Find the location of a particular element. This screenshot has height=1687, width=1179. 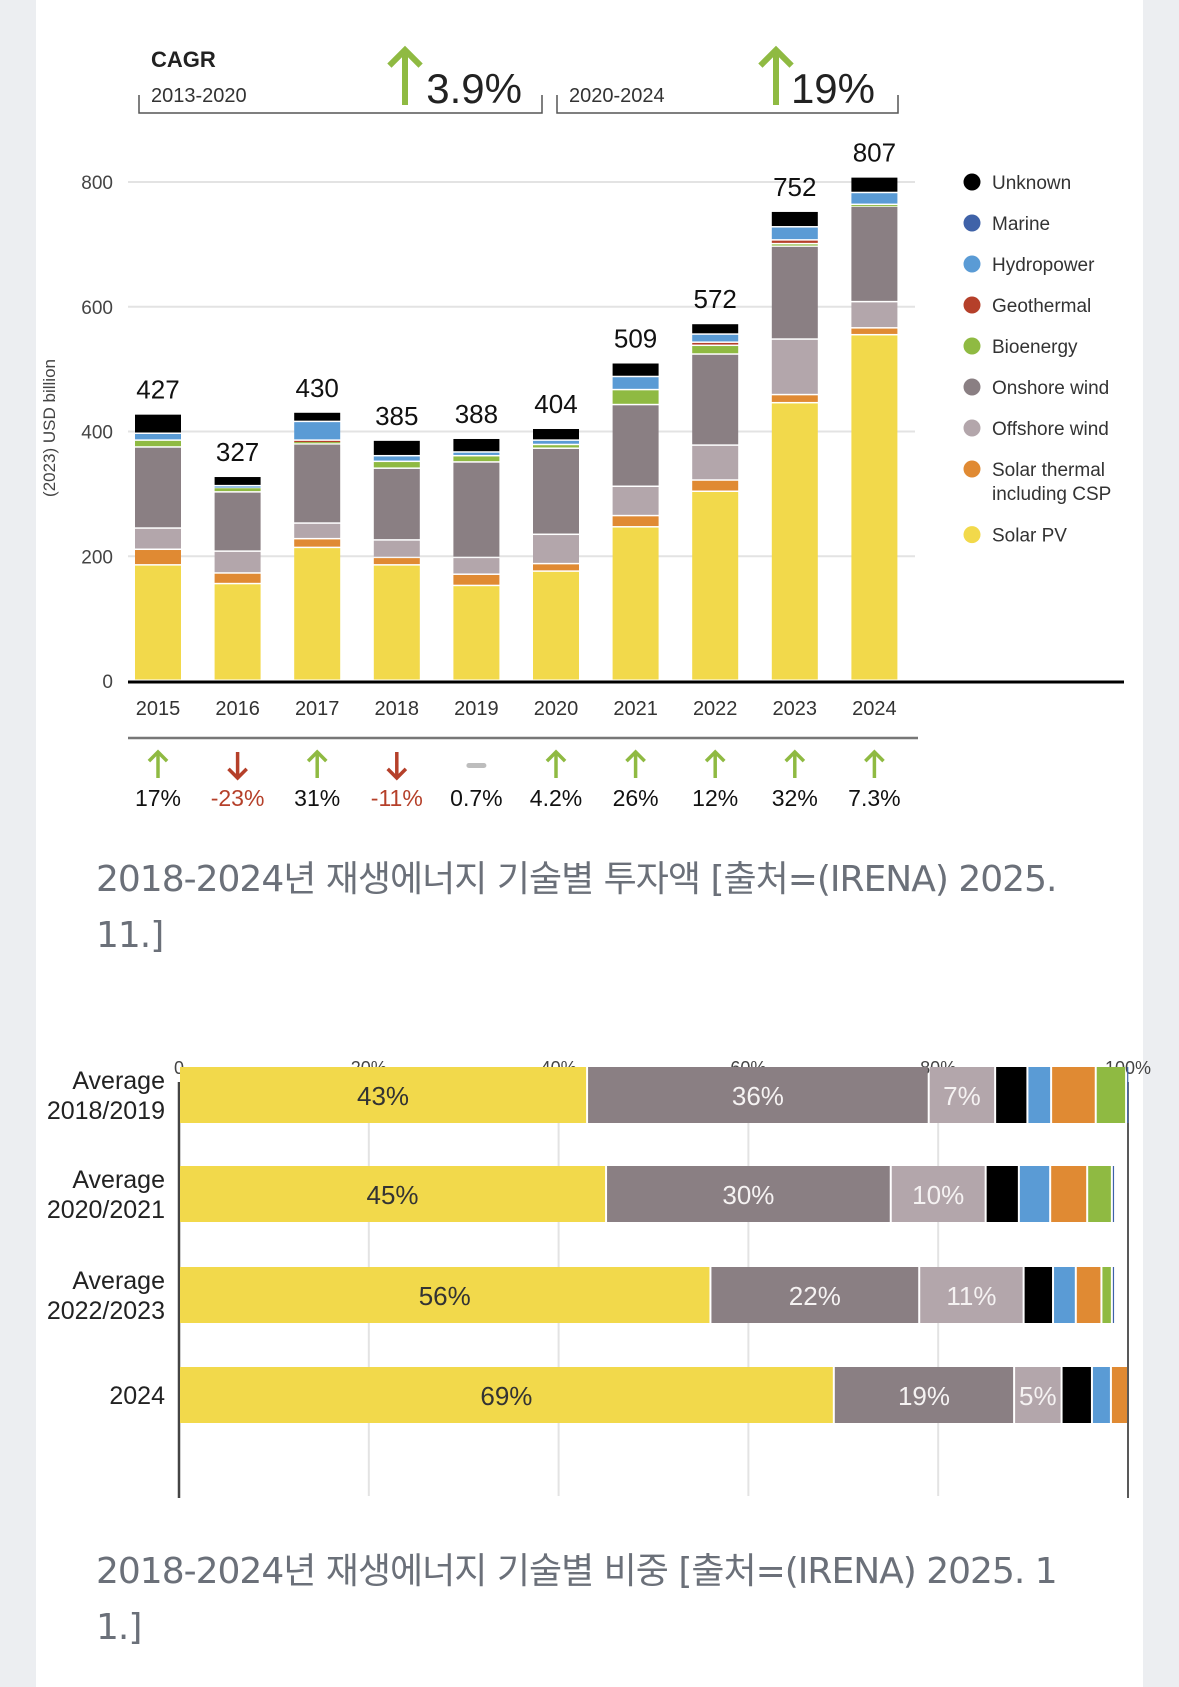

cagr-arrow-icon is located at coordinates (776, 75).